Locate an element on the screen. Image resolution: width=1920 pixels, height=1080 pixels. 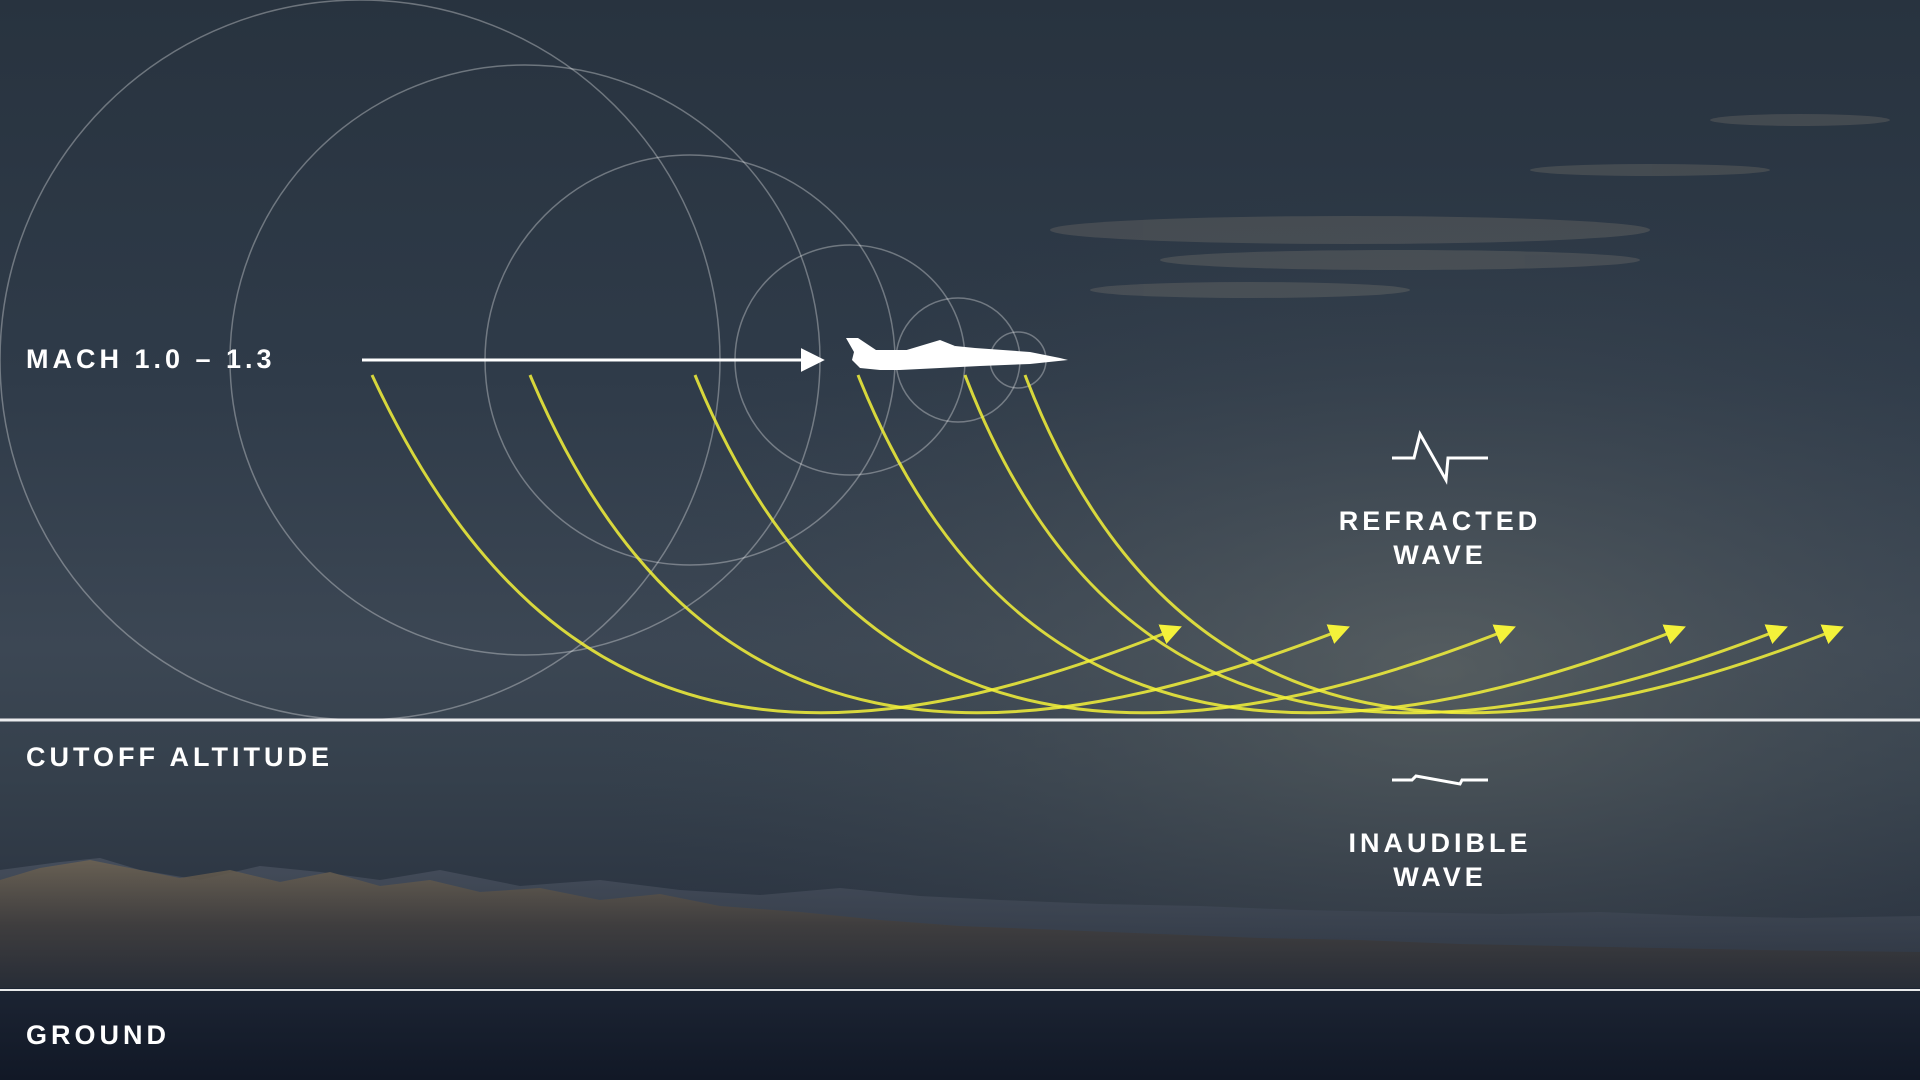
speed-label: MACH 1.0 – 1.3 is located at coordinates (151, 359).